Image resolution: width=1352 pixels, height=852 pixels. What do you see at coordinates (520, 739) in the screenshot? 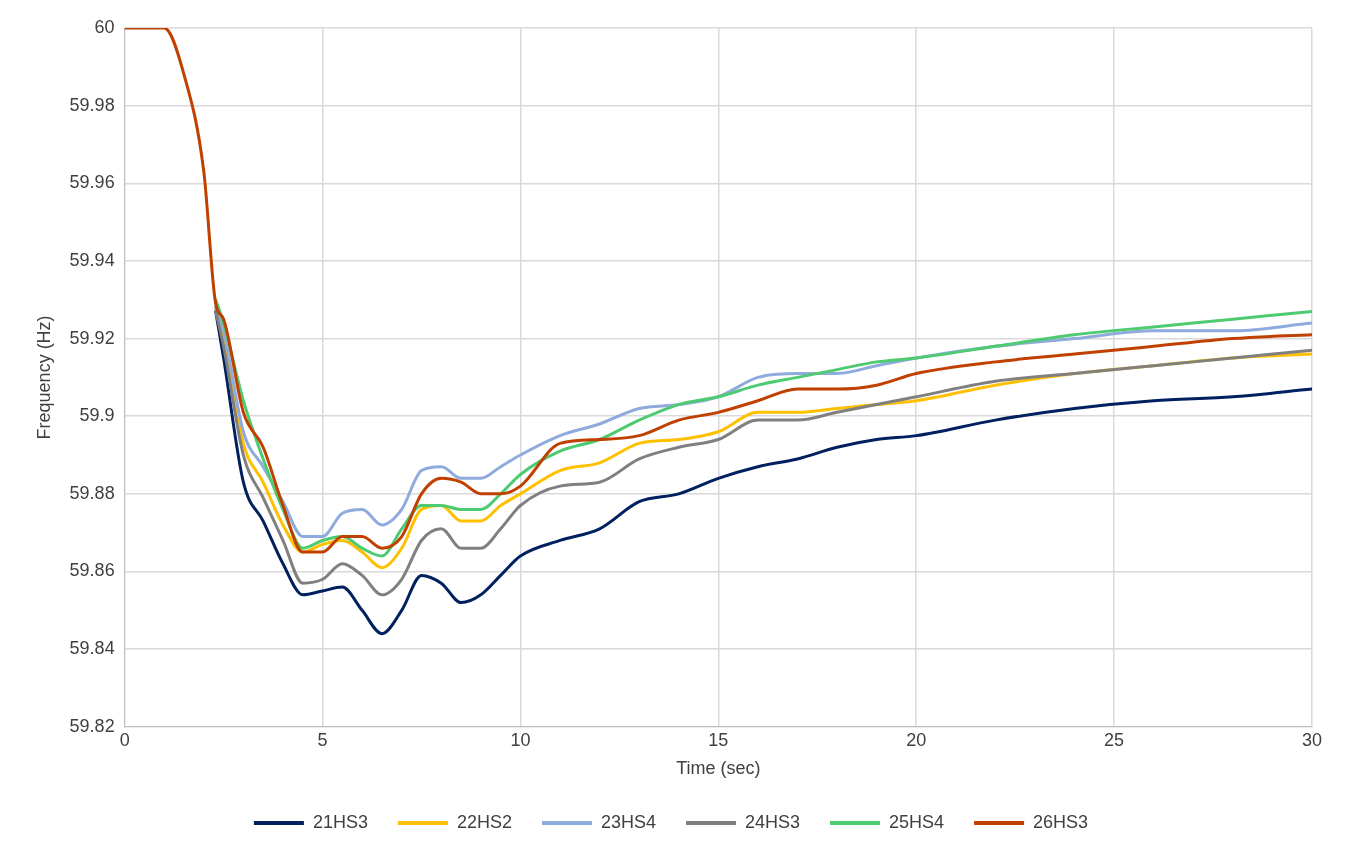
I see `x-tick-label: 10` at bounding box center [520, 739].